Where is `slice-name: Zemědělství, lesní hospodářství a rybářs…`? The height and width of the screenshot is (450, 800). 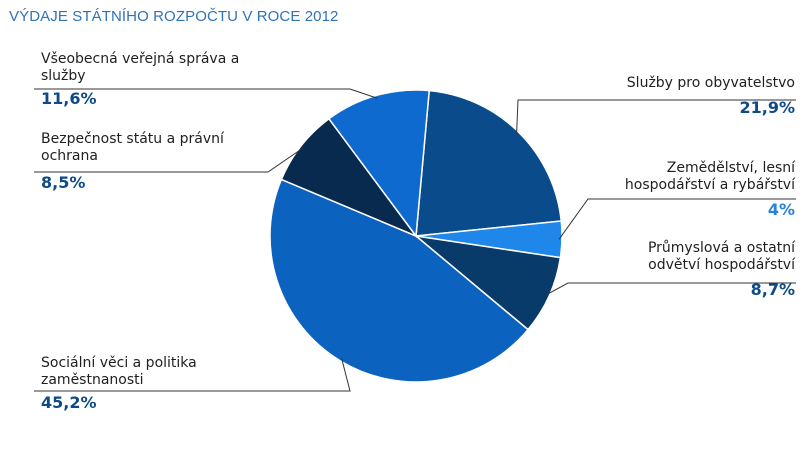 slice-name: Zemědělství, lesní hospodářství a rybářs… is located at coordinates (709, 176).